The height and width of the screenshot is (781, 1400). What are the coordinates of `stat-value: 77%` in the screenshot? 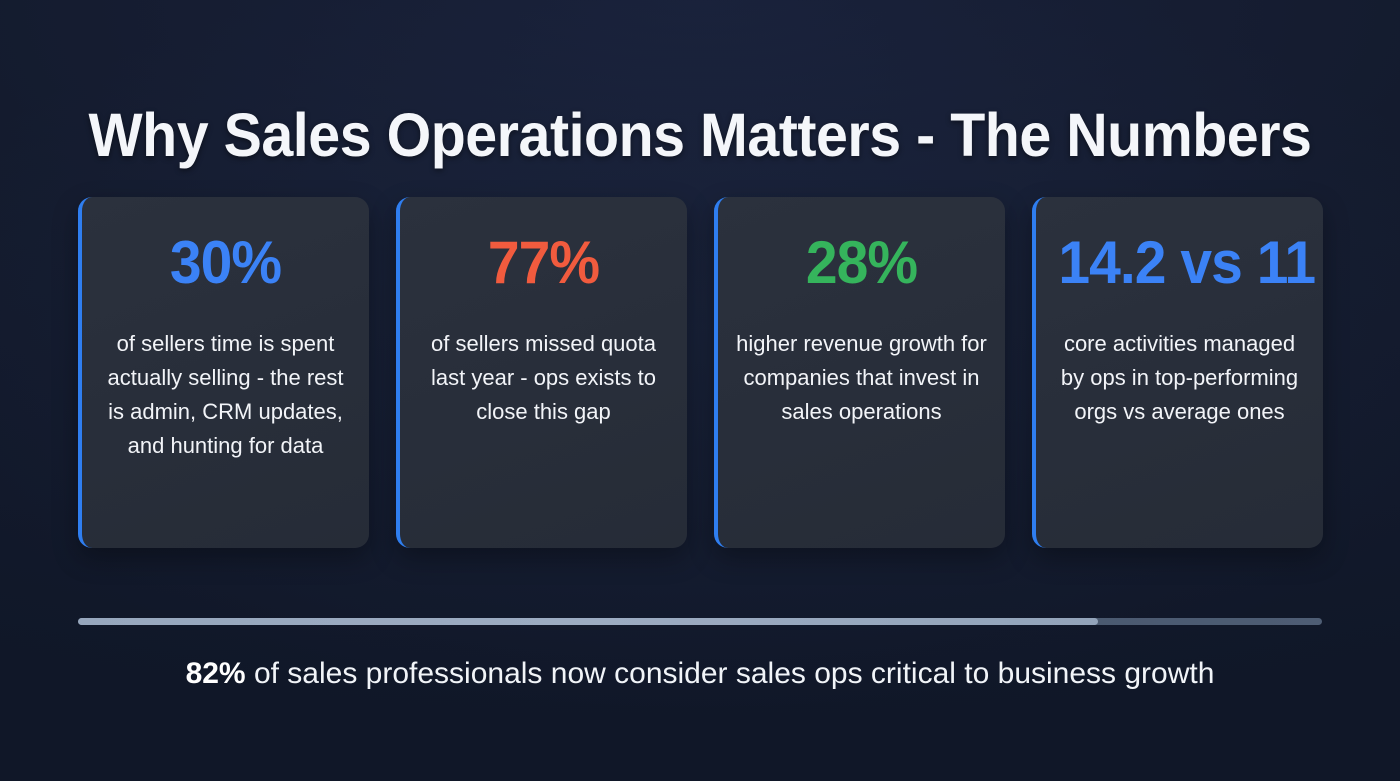 It's located at (543, 262).